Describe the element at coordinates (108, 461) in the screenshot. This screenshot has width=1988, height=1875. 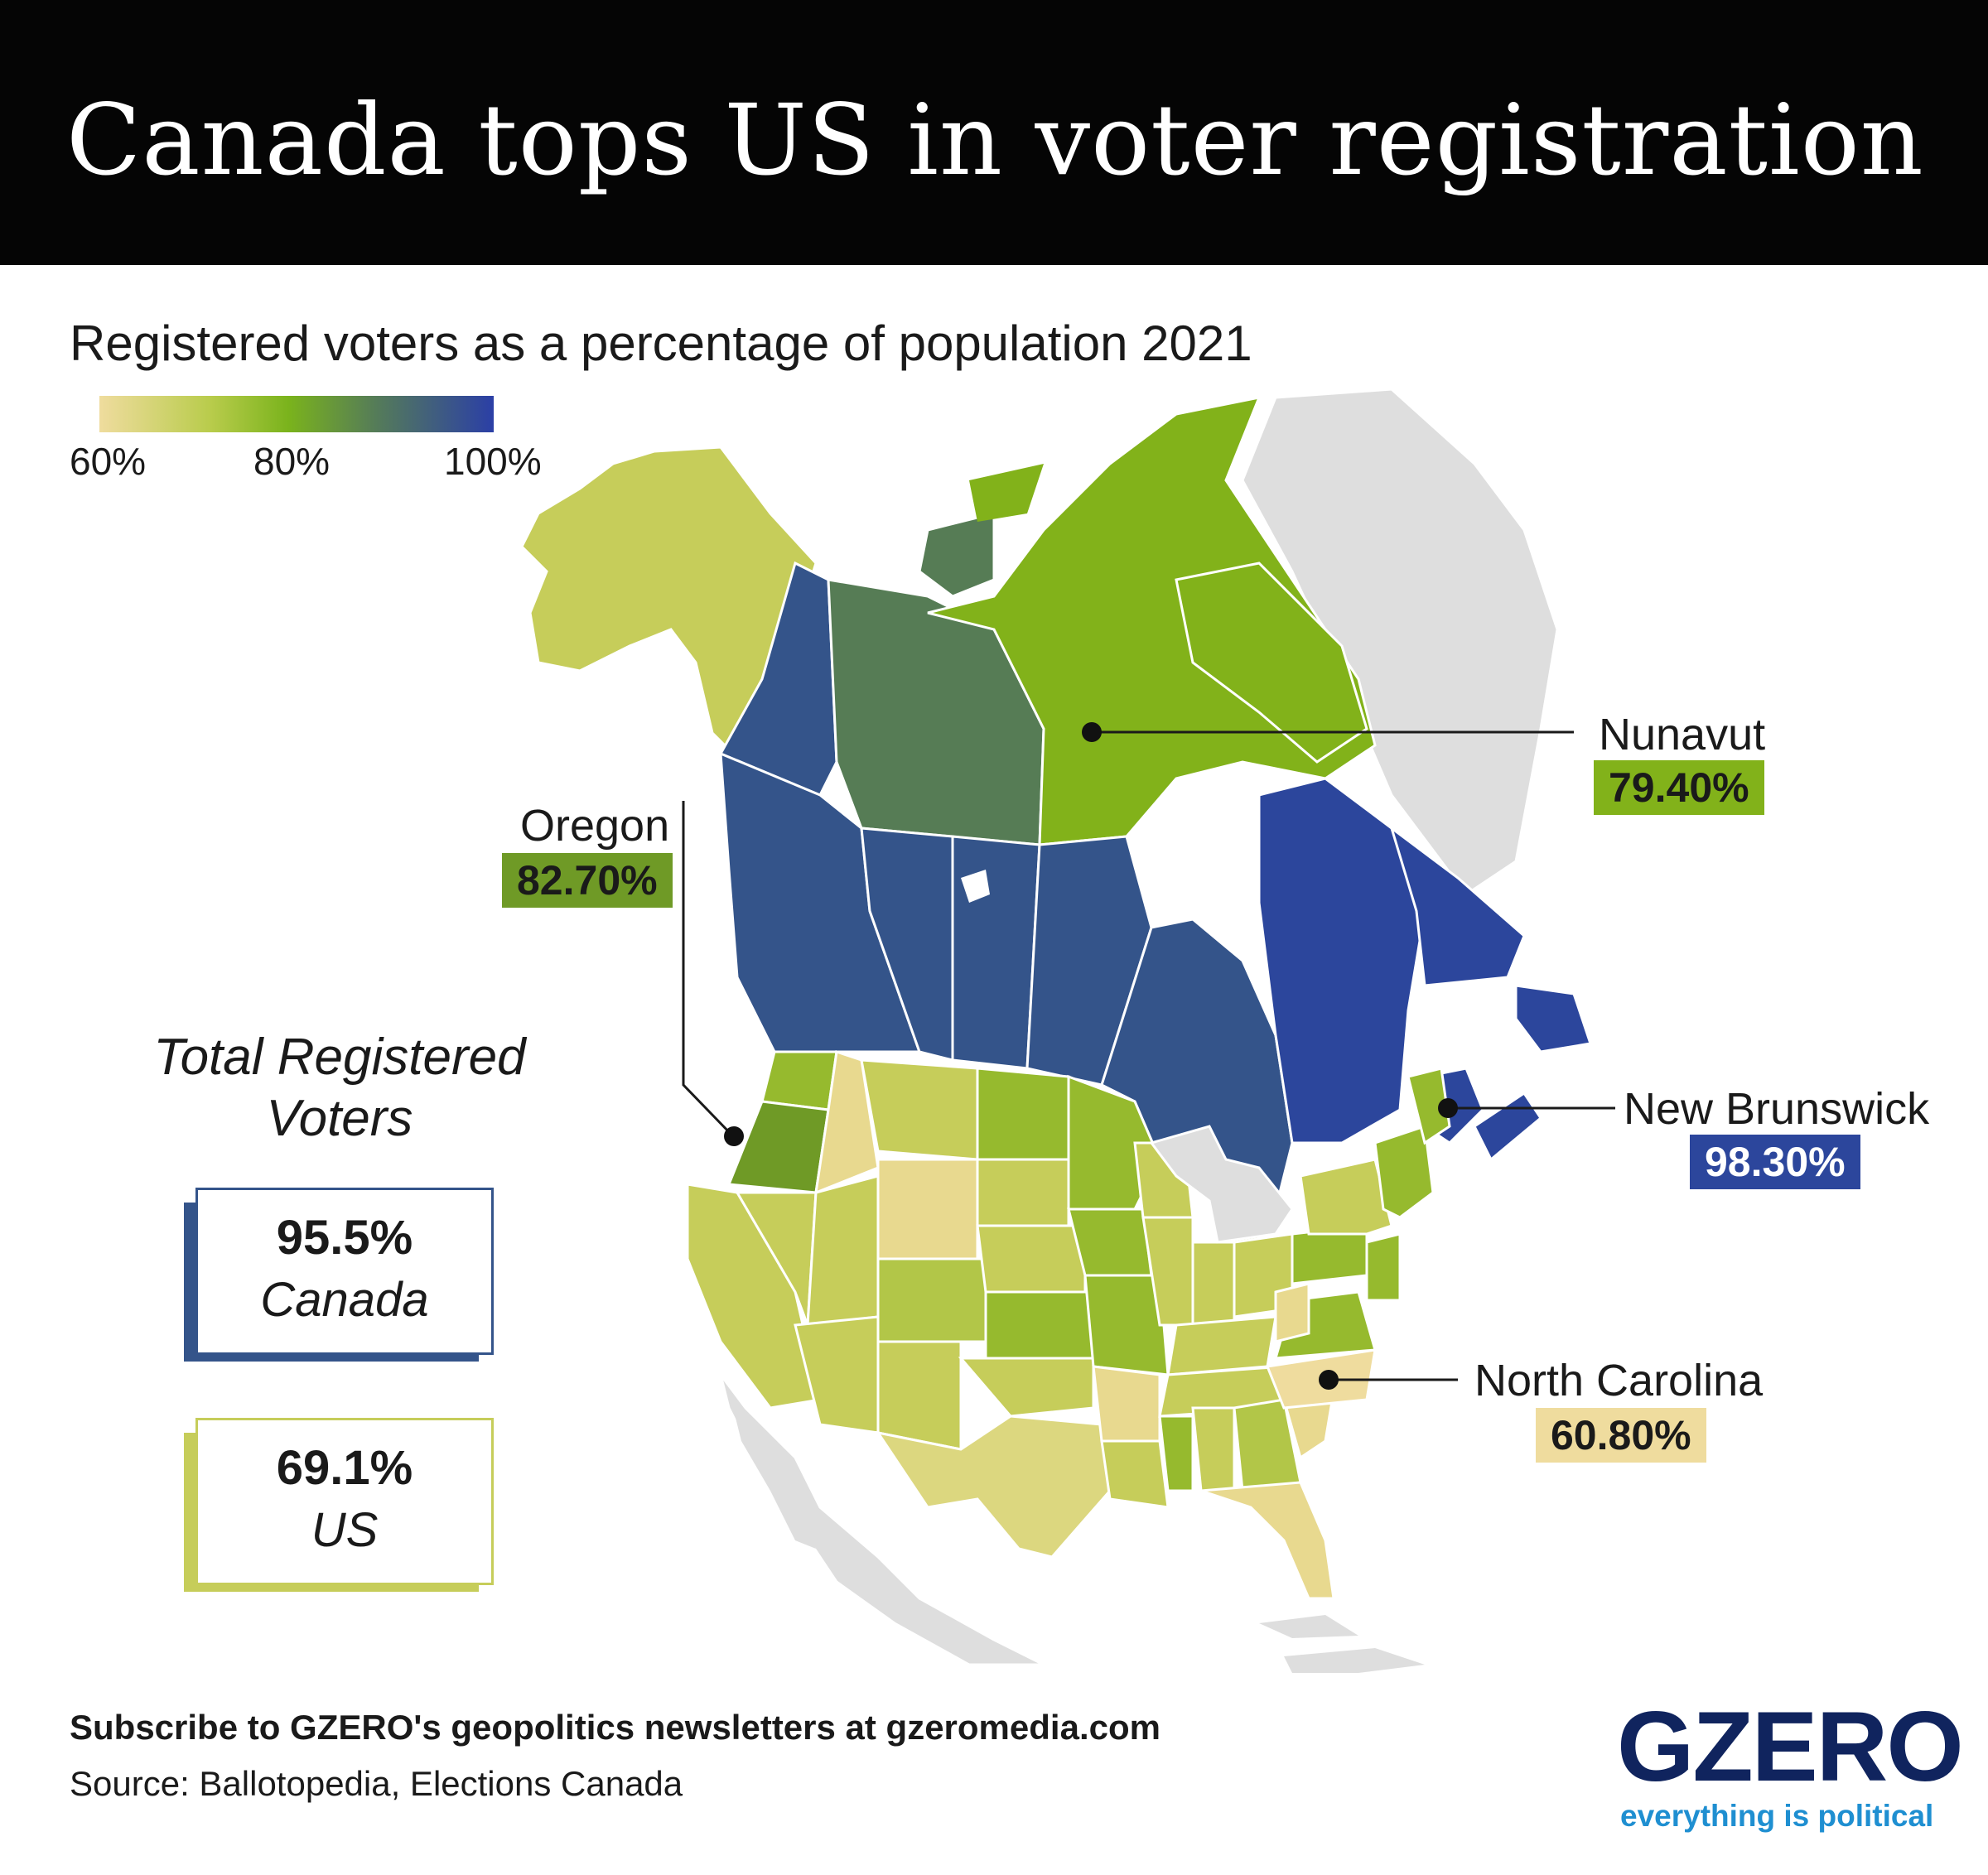
I see `legend-tick-60: 60%` at that location.